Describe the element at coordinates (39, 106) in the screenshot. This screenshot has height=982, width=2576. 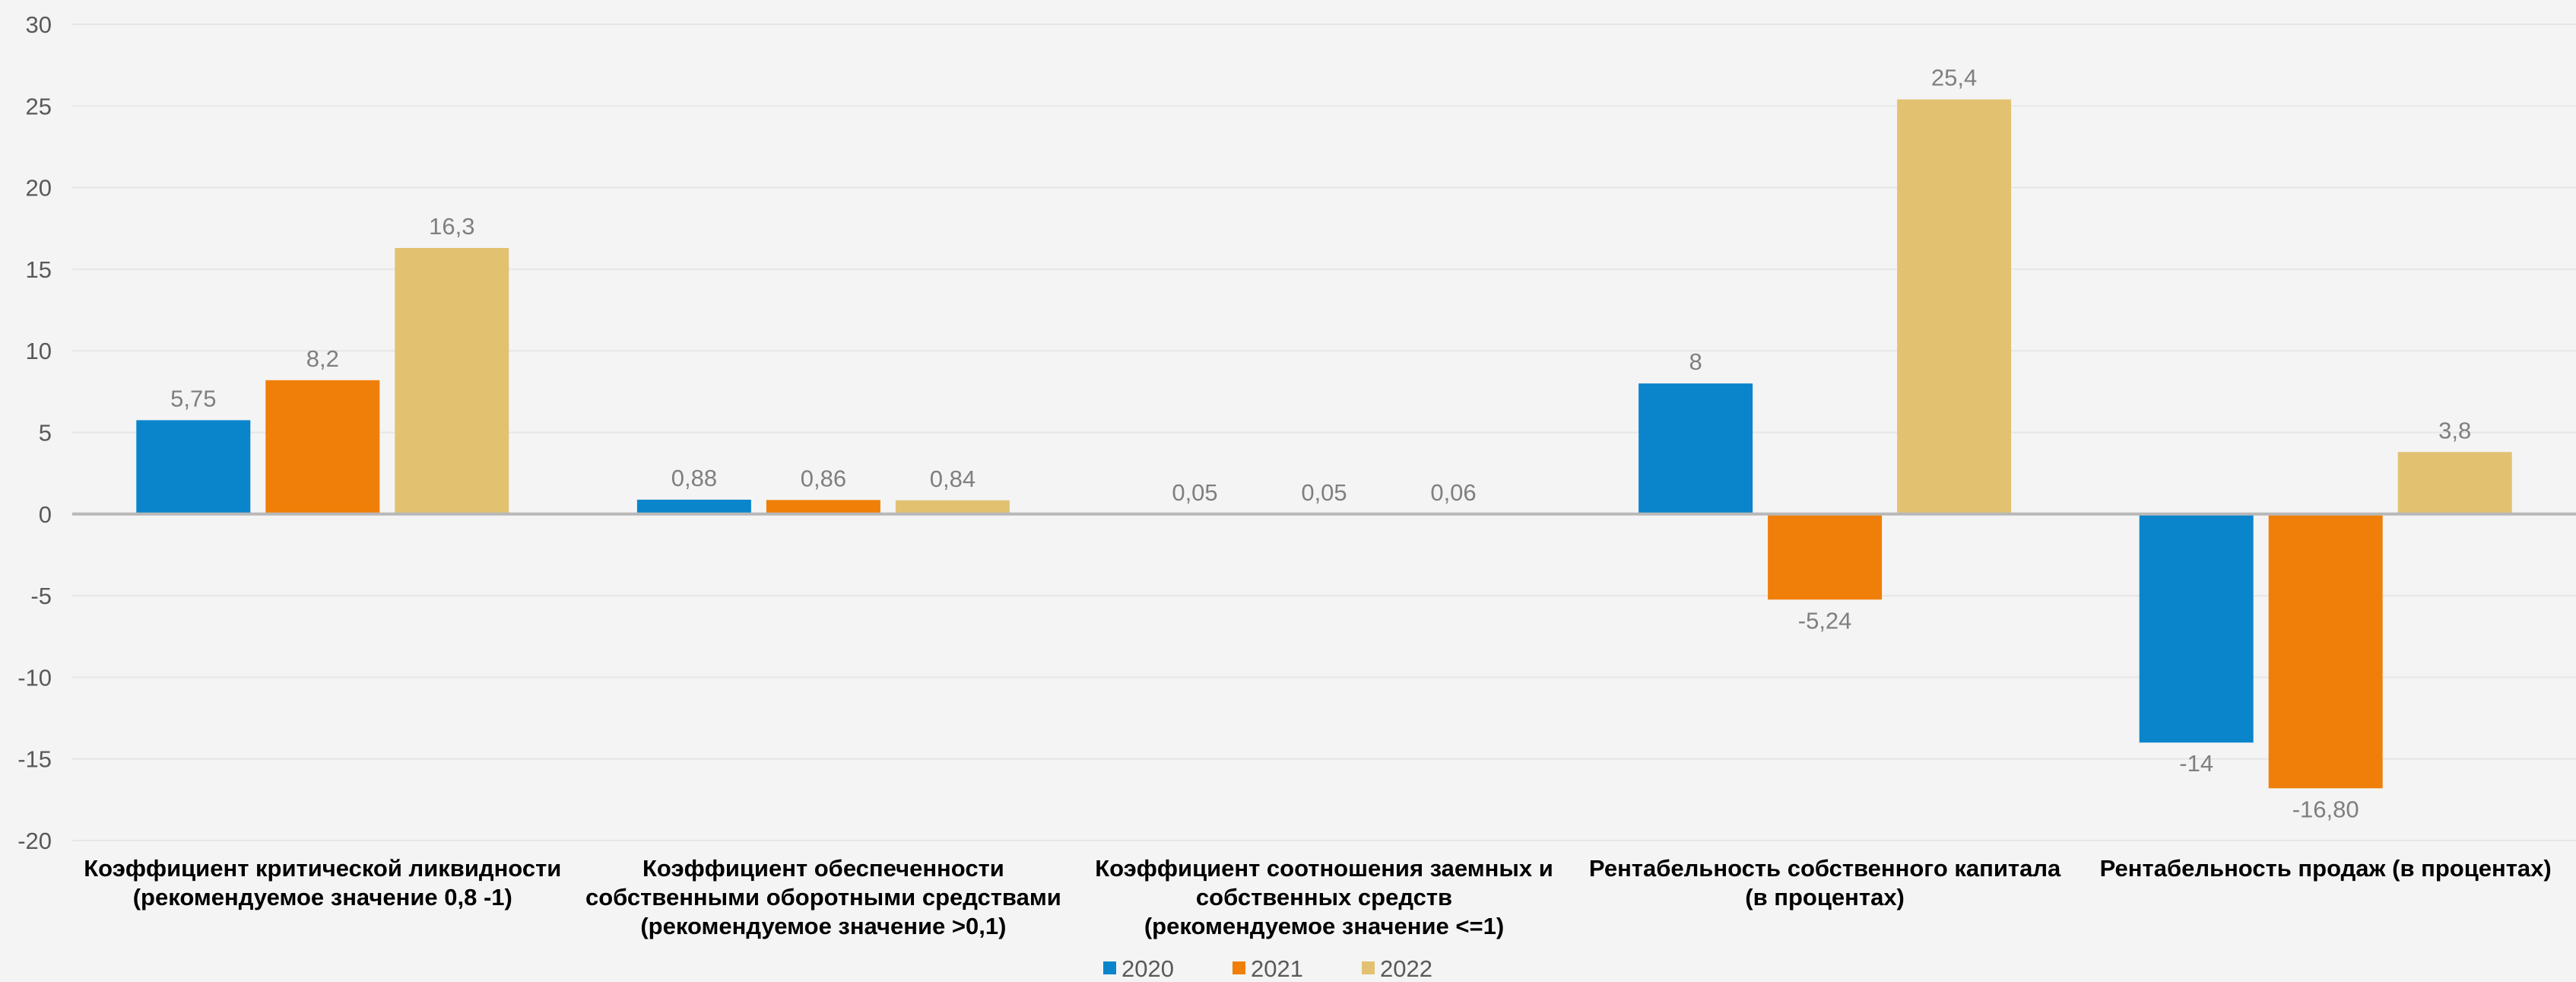
I see `y-tick-label: 25` at that location.